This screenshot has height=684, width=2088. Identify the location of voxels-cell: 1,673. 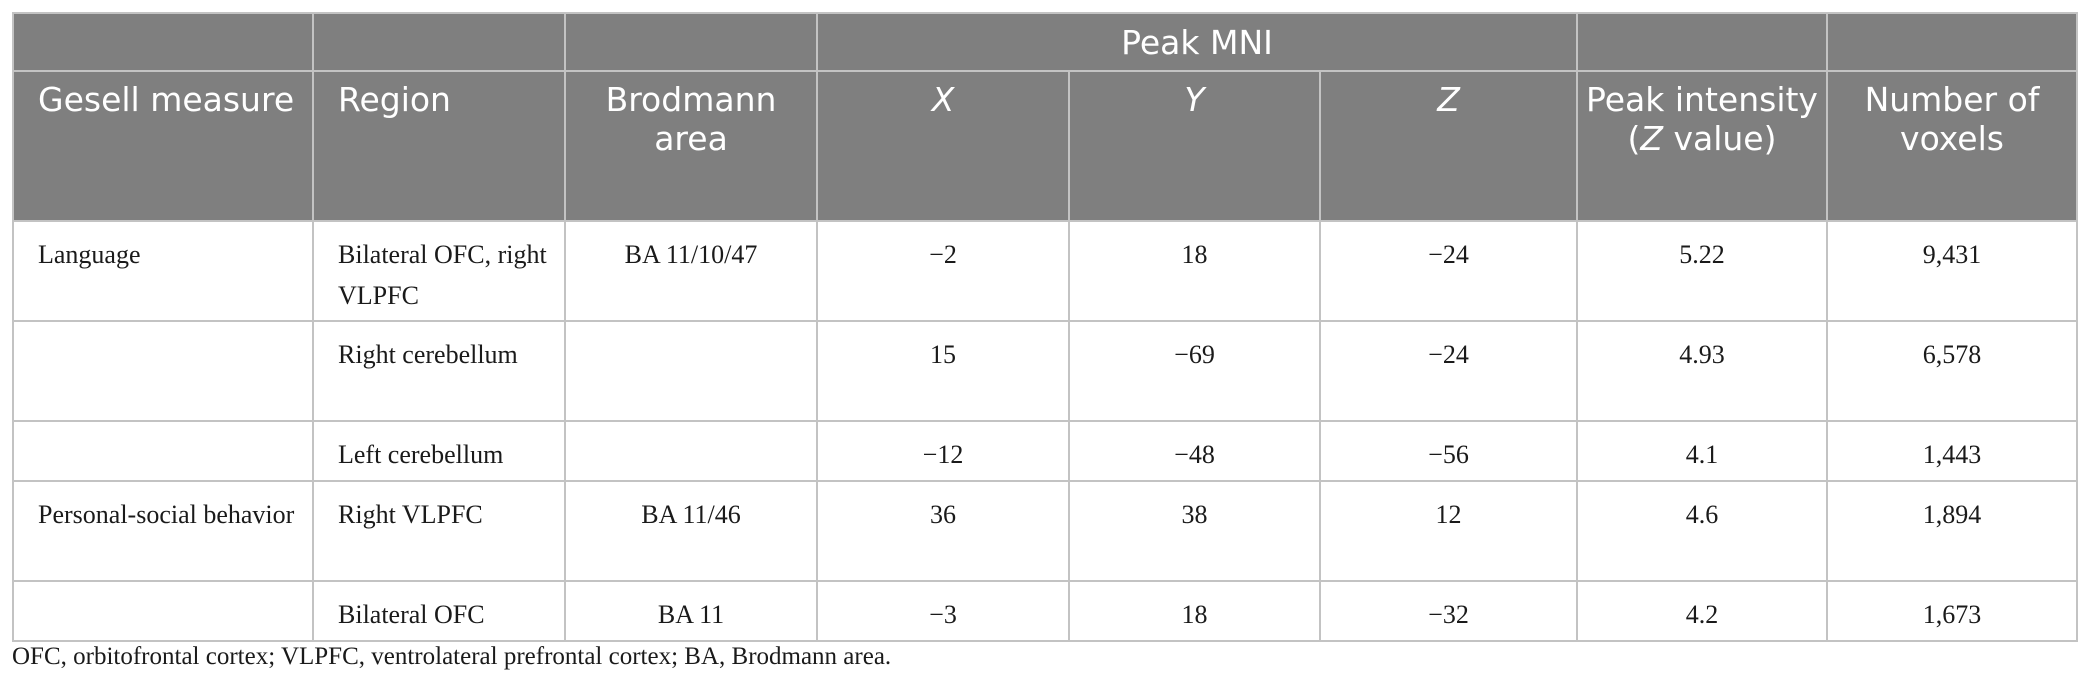
(1952, 611).